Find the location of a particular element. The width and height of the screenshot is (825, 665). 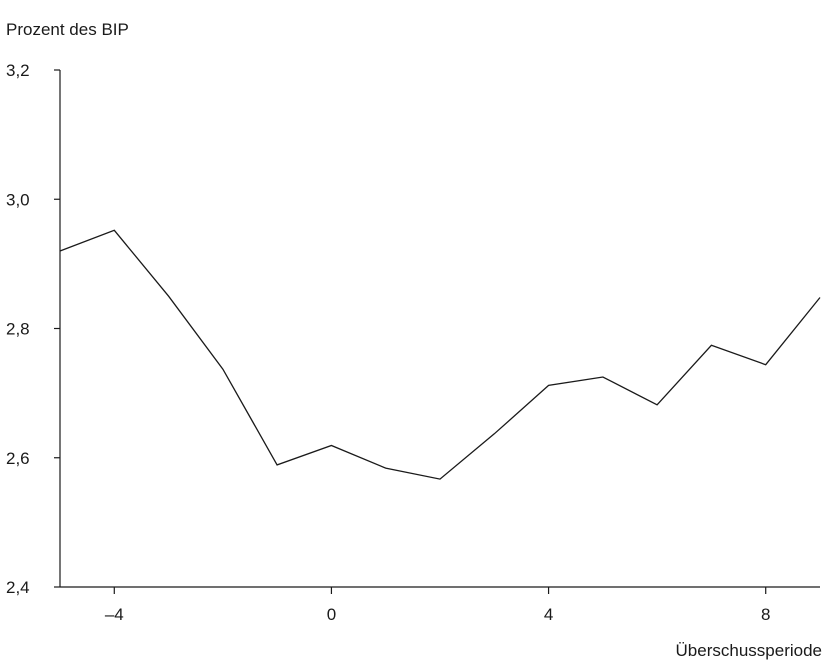

x-tick-label: –4 is located at coordinates (114, 614).